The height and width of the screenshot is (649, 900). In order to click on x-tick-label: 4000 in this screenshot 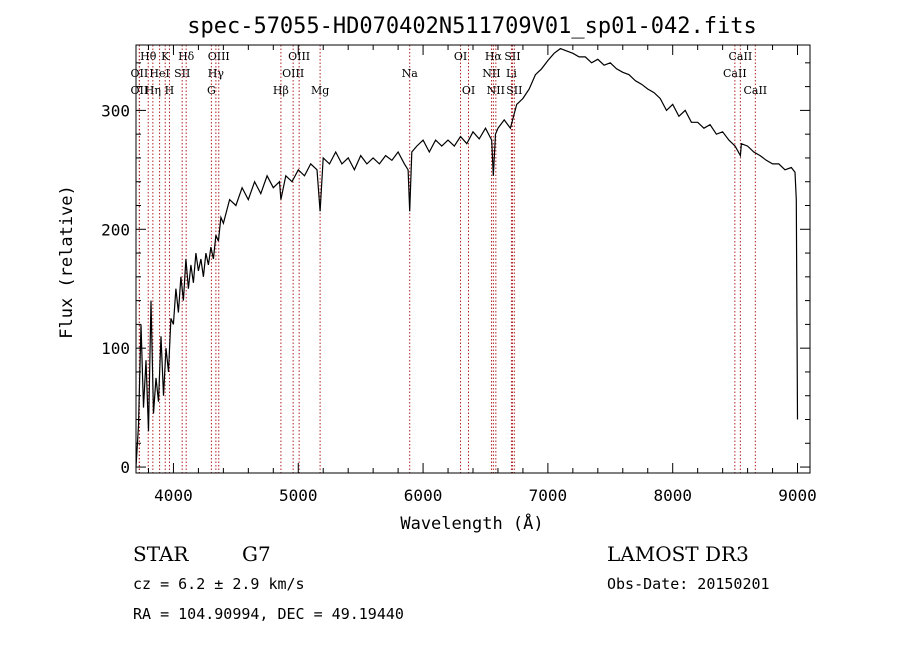, I will do `click(173, 495)`.